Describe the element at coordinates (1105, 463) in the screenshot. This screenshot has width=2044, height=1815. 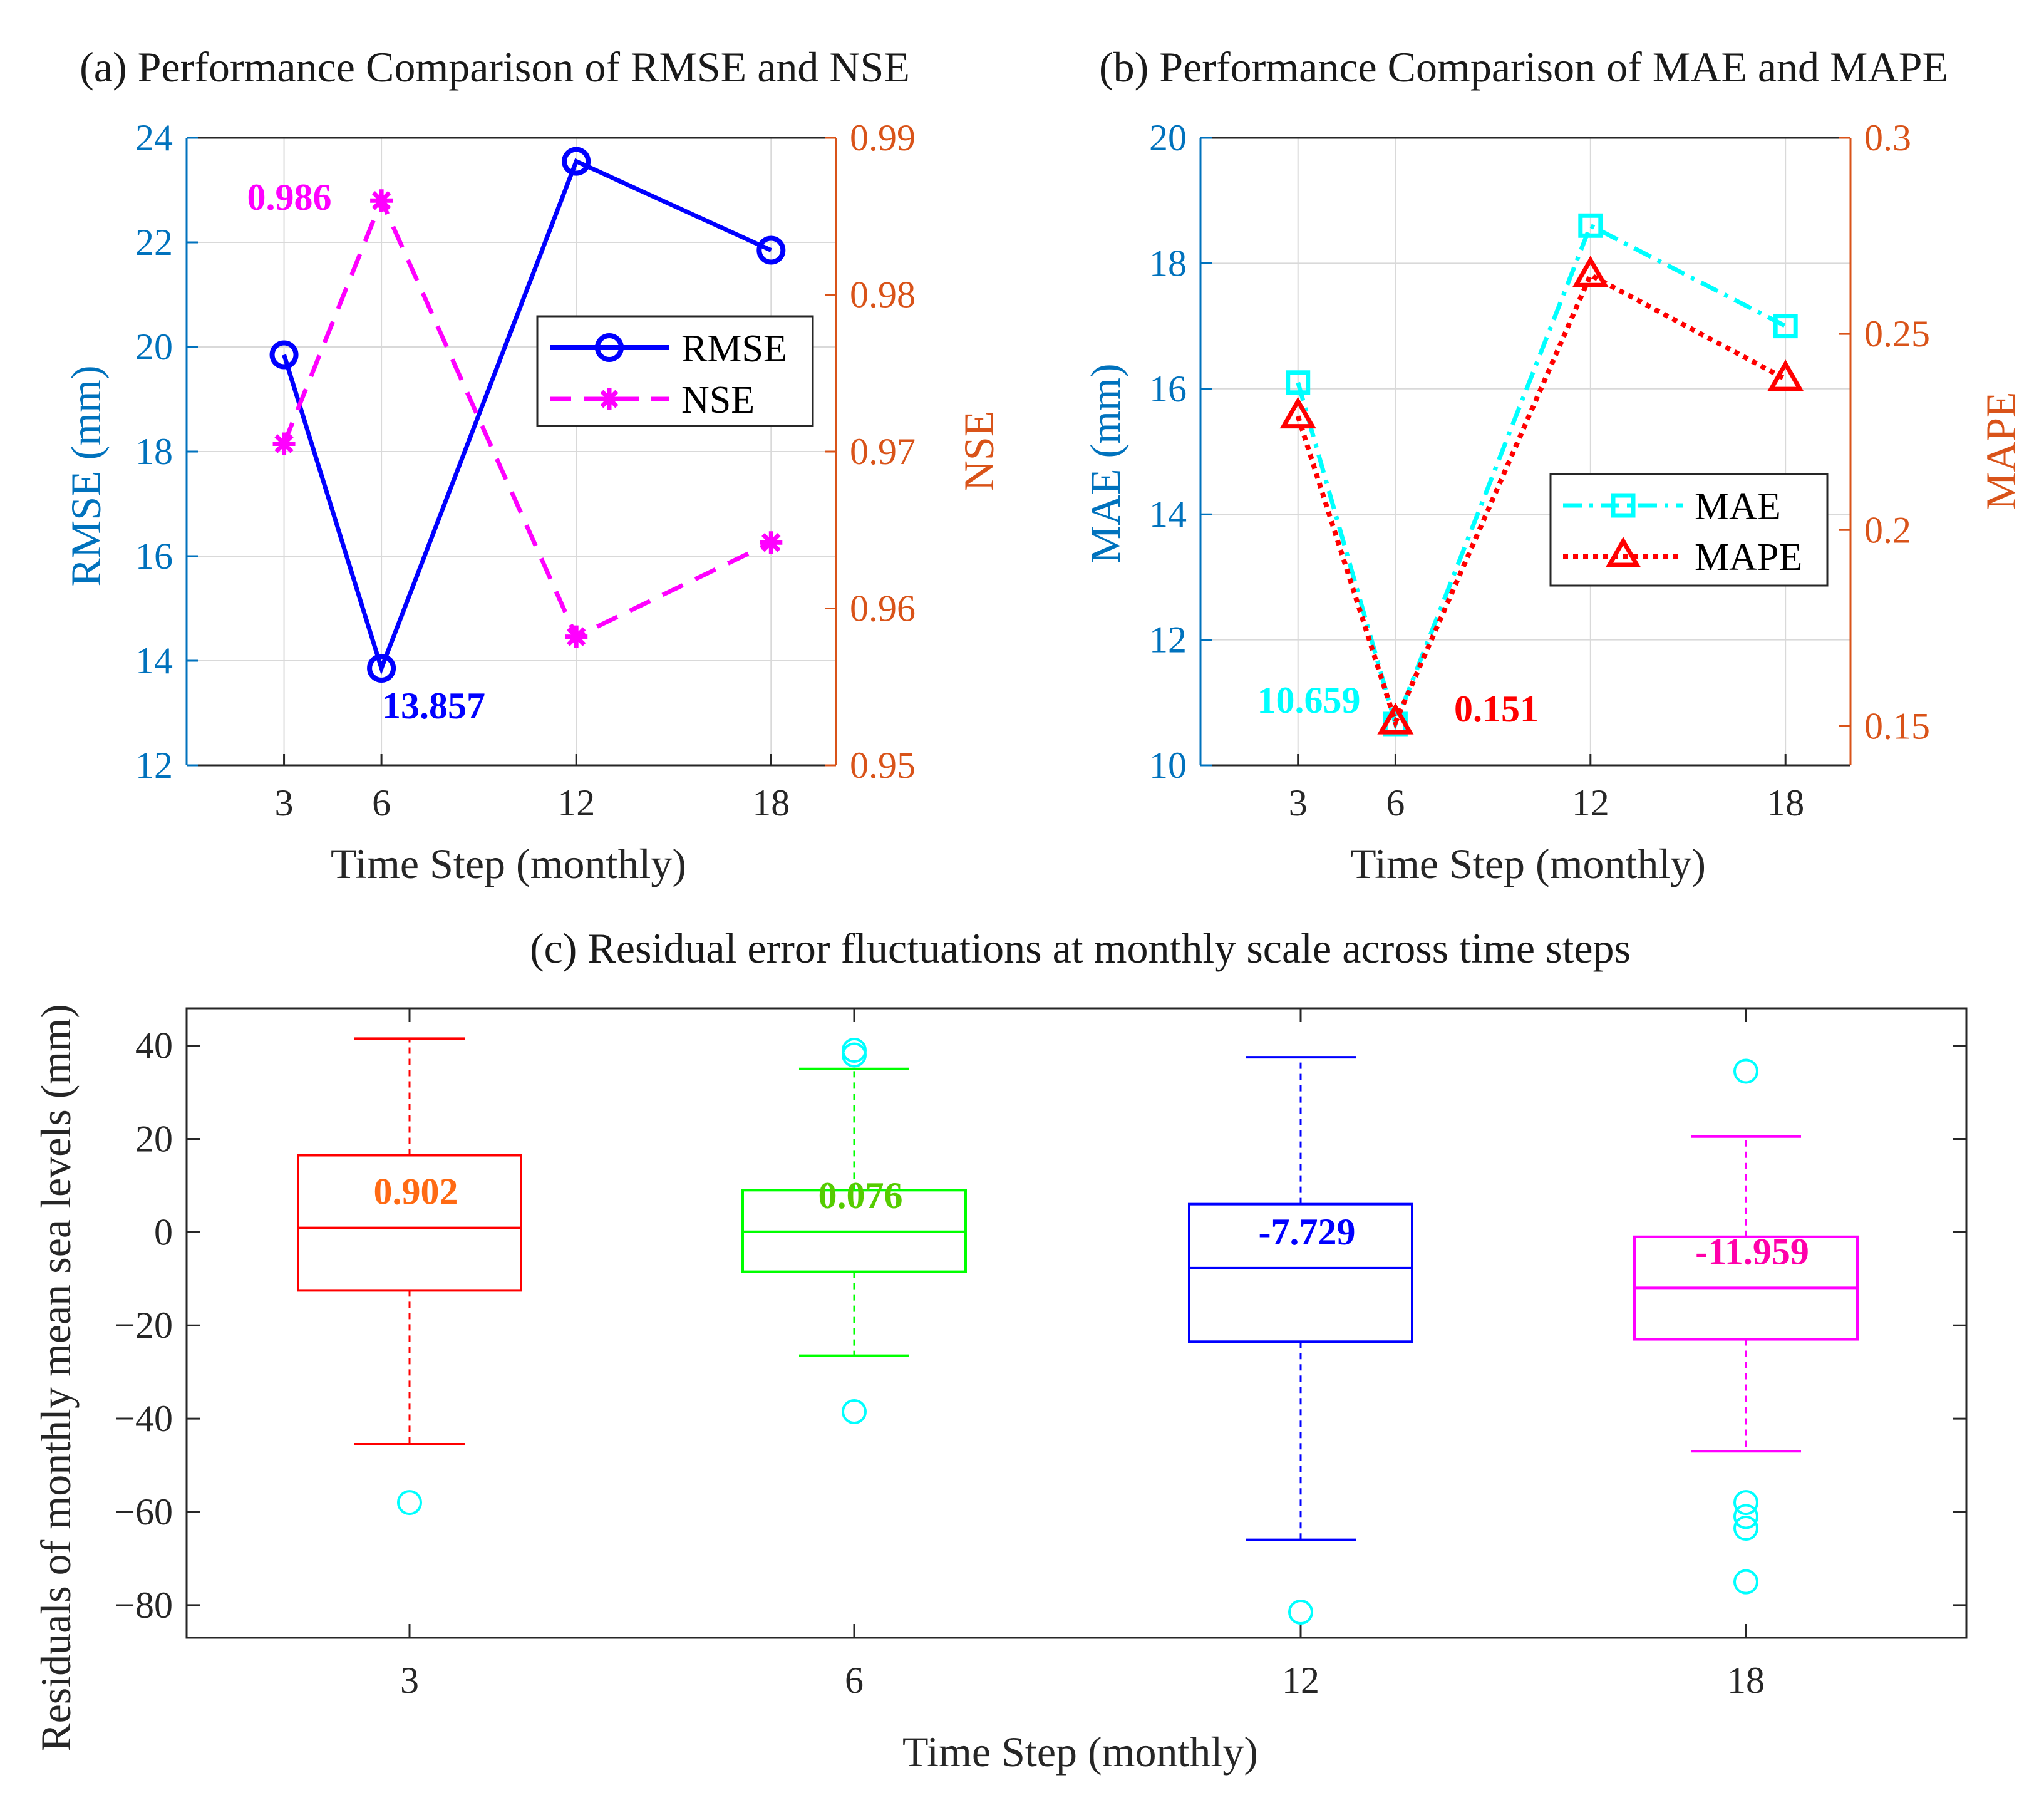
I see `panel-b-ylabel-left: MAE (mm)` at that location.